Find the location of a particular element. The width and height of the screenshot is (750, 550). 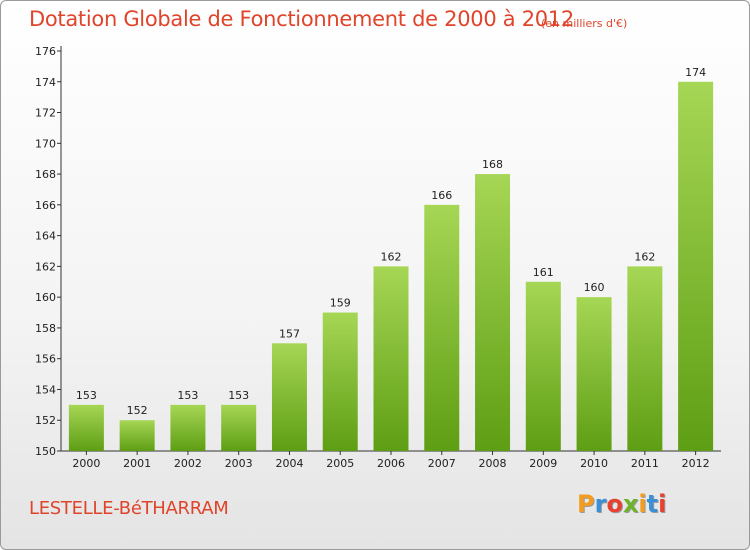

y-tick-label: 176 is located at coordinates (45, 51).